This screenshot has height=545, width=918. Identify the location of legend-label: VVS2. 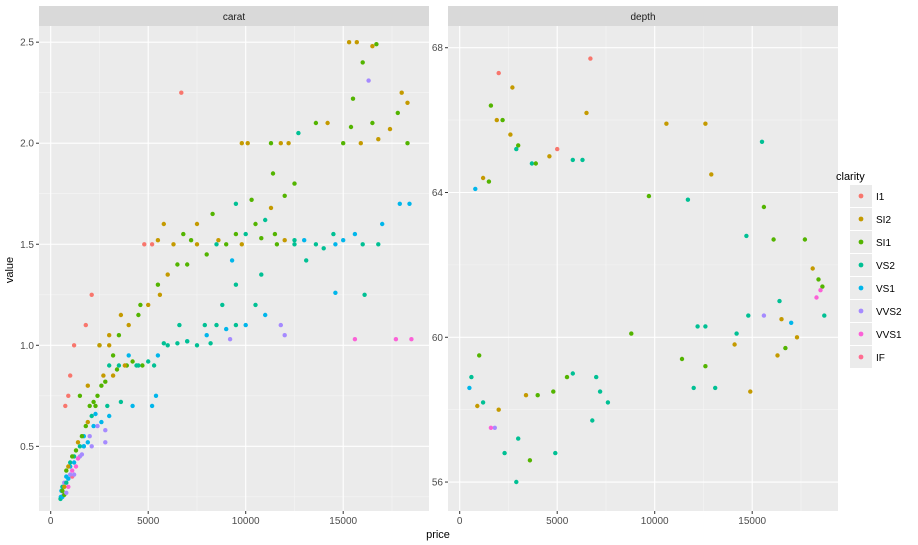
(889, 312).